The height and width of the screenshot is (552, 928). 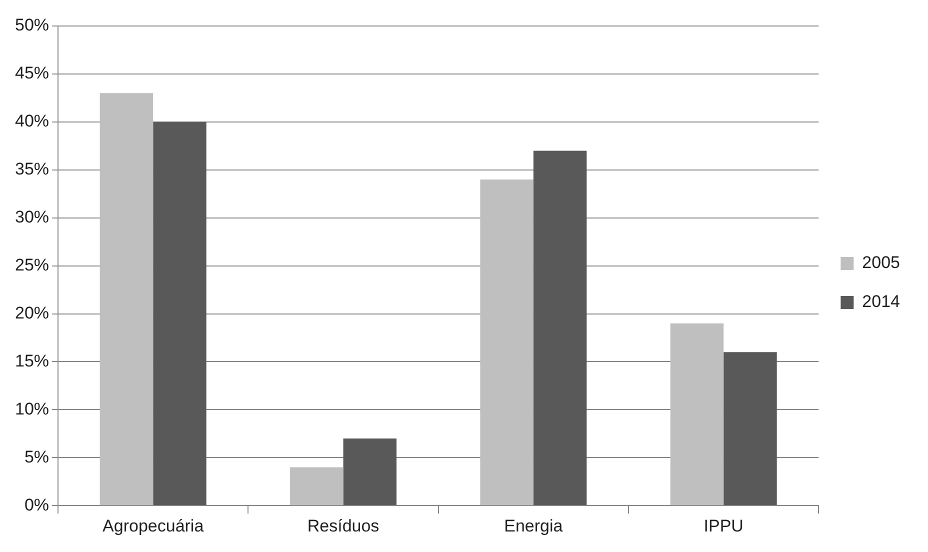 What do you see at coordinates (153, 526) in the screenshot?
I see `x-tick-label: Agropecuária` at bounding box center [153, 526].